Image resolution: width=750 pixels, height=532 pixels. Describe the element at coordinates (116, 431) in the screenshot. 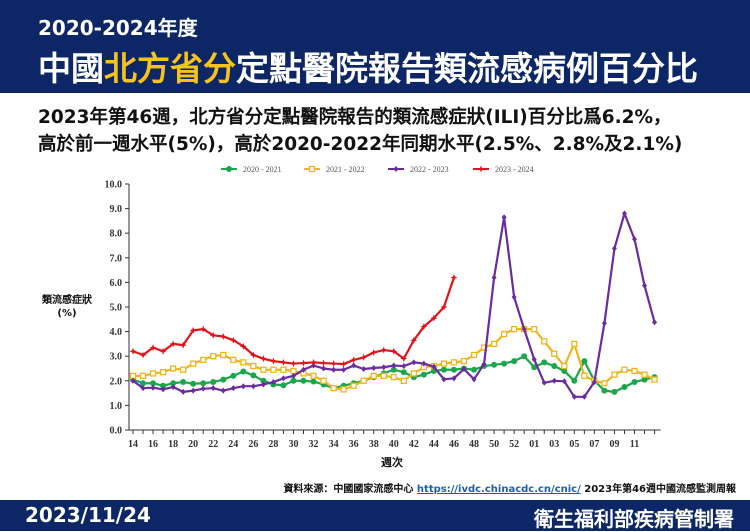

I see `y-tick-label: 0.0` at that location.